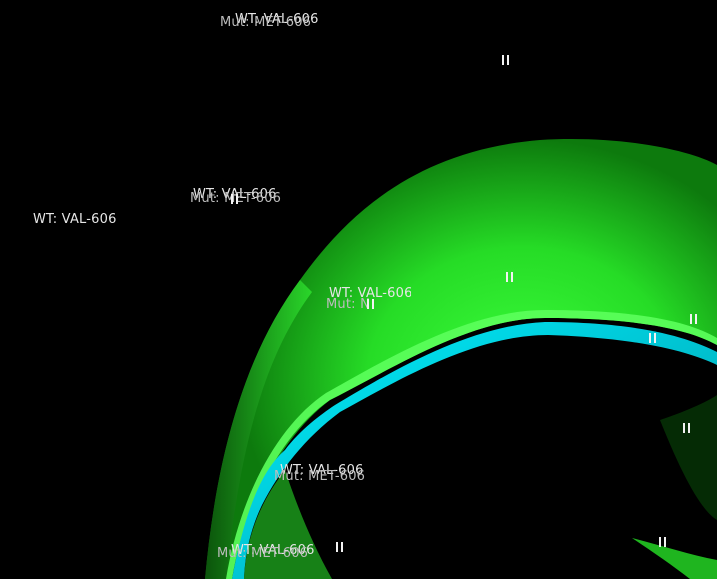 The height and width of the screenshot is (579, 717). I want to click on ribbon-rear-surface, so click(688, 457).